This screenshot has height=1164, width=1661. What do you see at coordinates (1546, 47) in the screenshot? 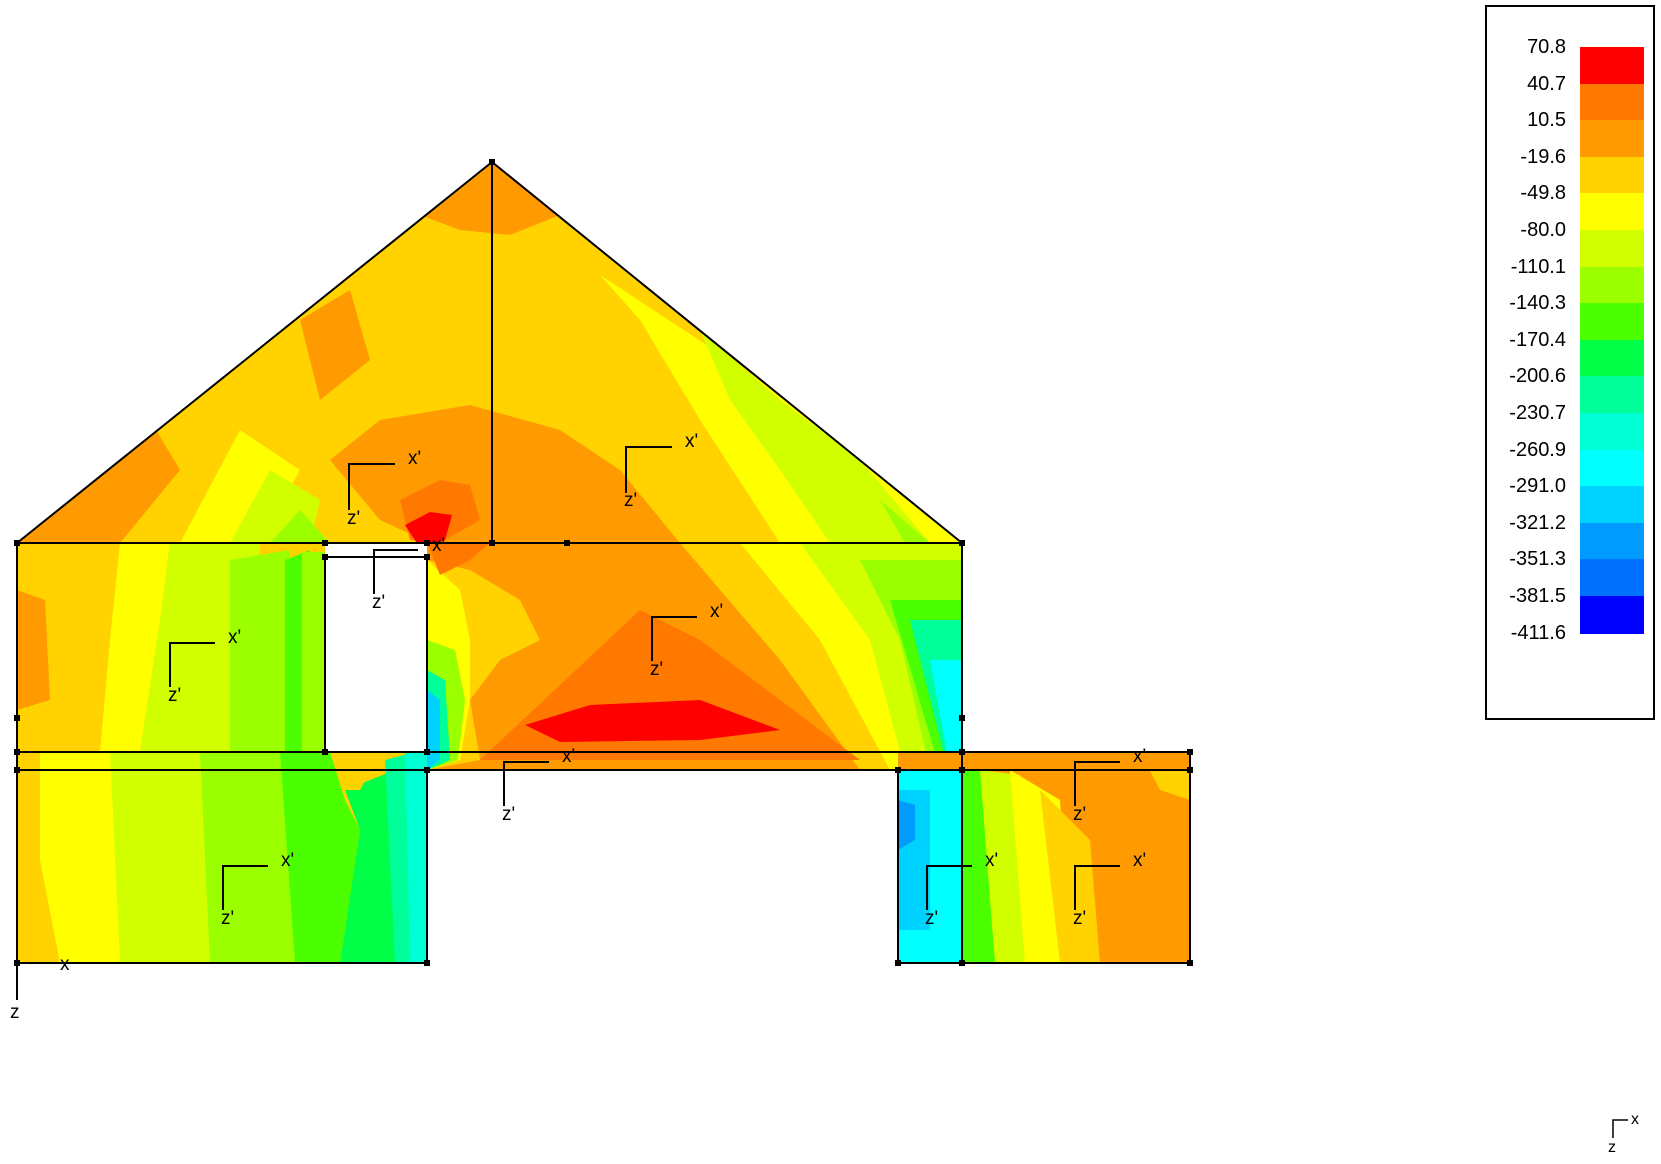
I see `legend-value: 70.8` at bounding box center [1546, 47].